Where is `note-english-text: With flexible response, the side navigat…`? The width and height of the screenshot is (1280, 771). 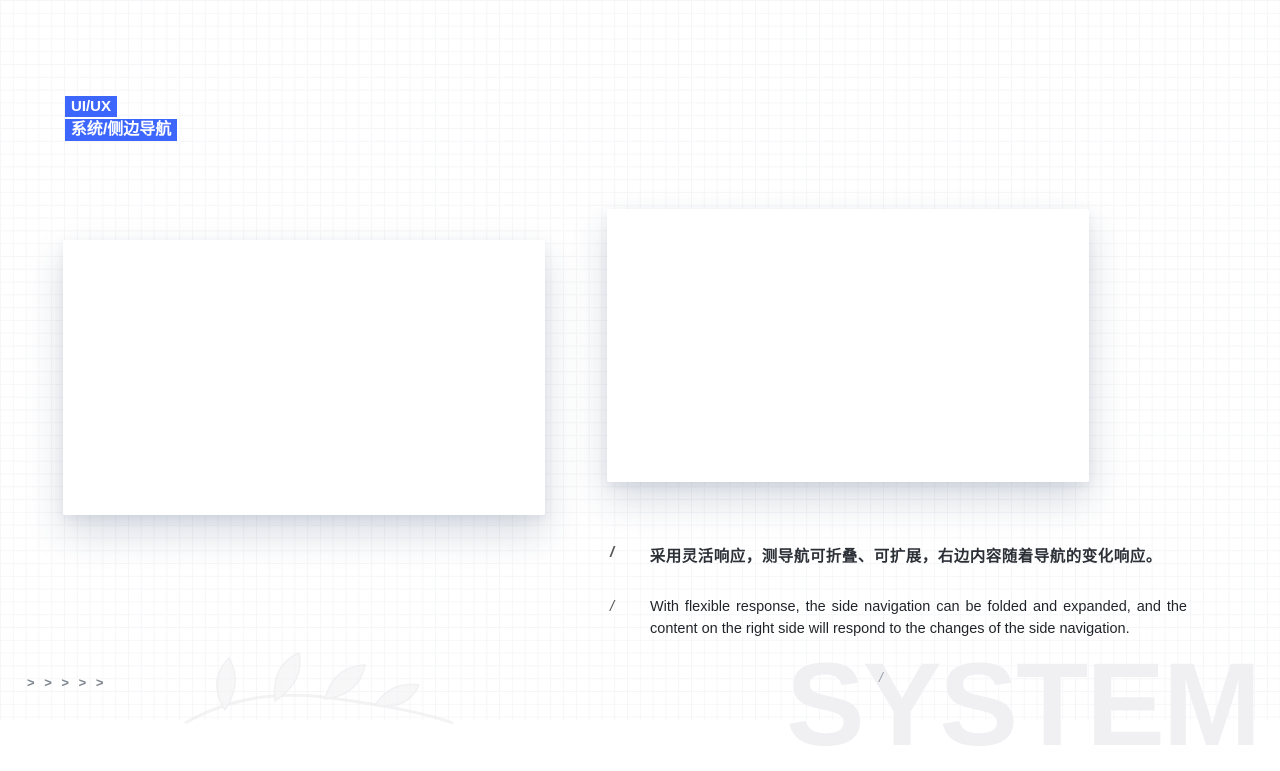
note-english-text: With flexible response, the side navigat… is located at coordinates (918, 618).